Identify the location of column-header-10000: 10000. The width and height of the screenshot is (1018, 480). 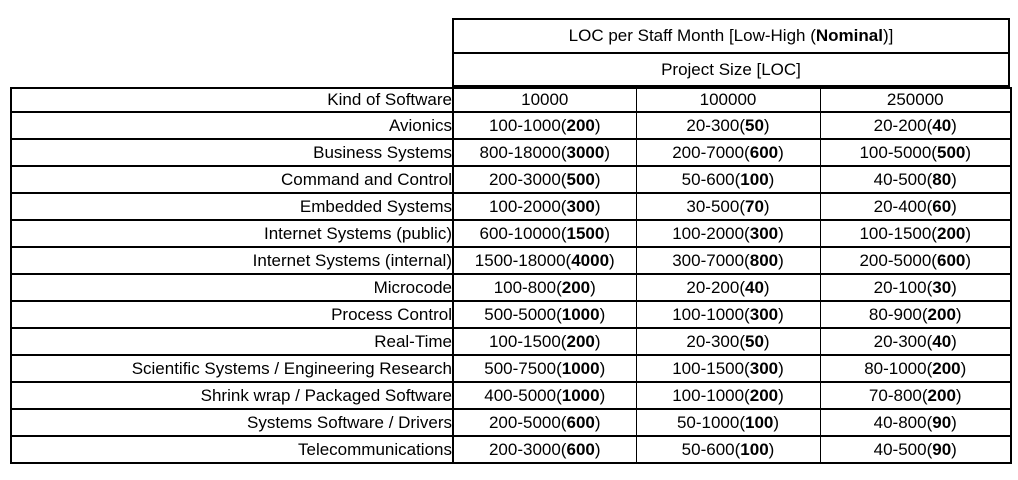
(544, 100).